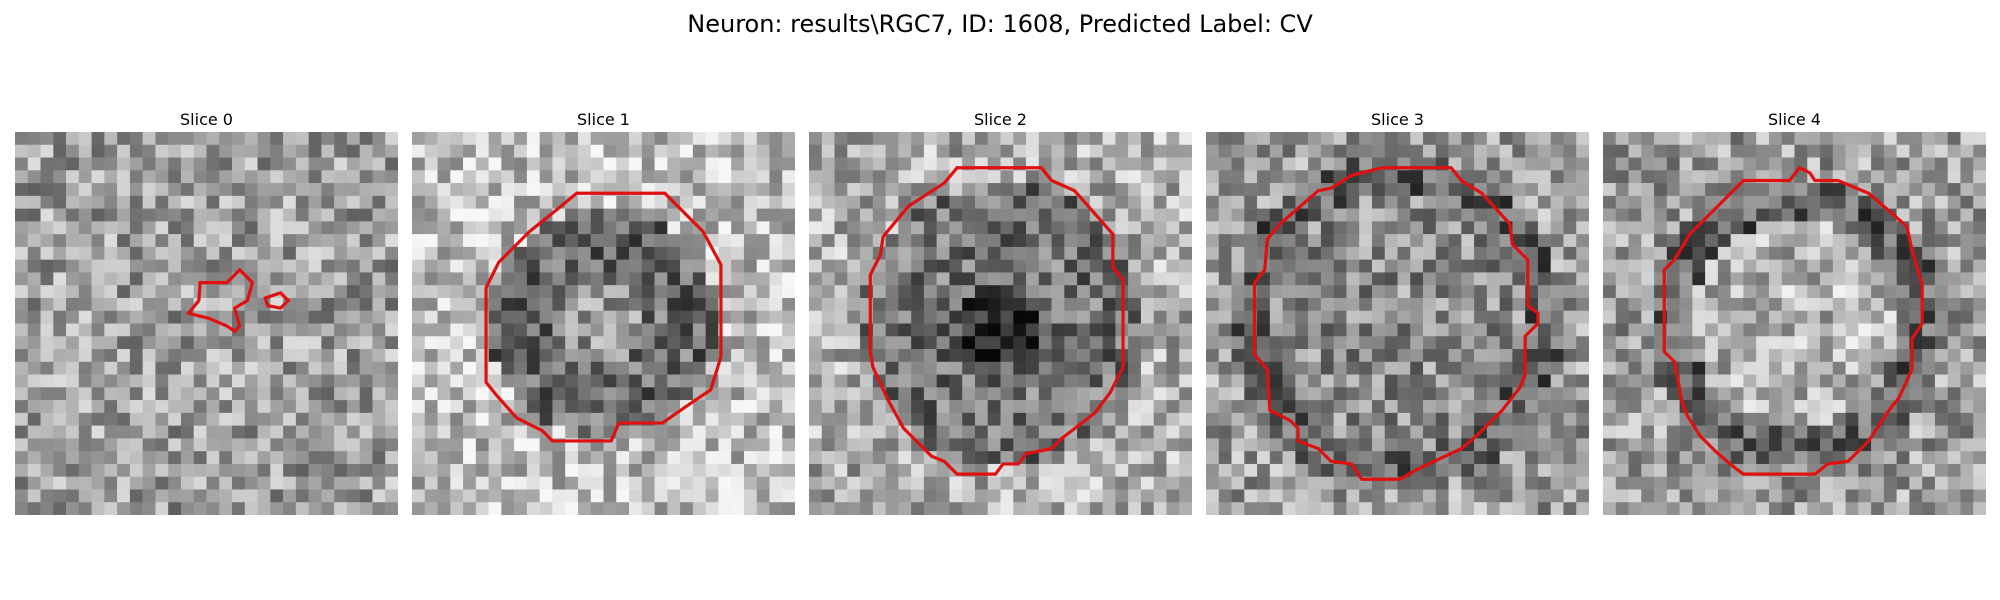 This screenshot has width=2000, height=600. I want to click on slice-title-2: Slice 2, so click(1000, 119).